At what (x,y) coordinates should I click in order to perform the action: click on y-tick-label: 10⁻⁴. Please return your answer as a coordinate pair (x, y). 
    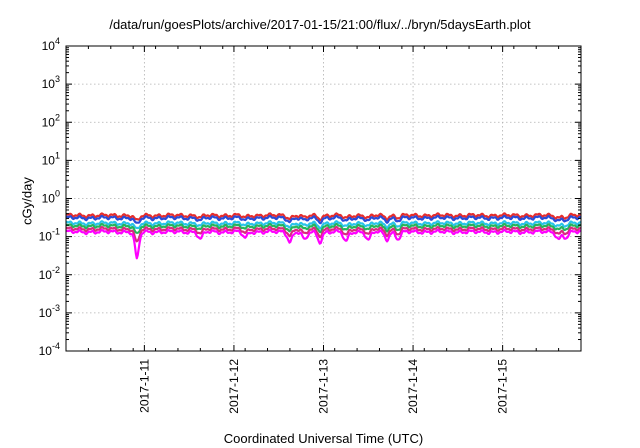
    Looking at the image, I should click on (49, 349).